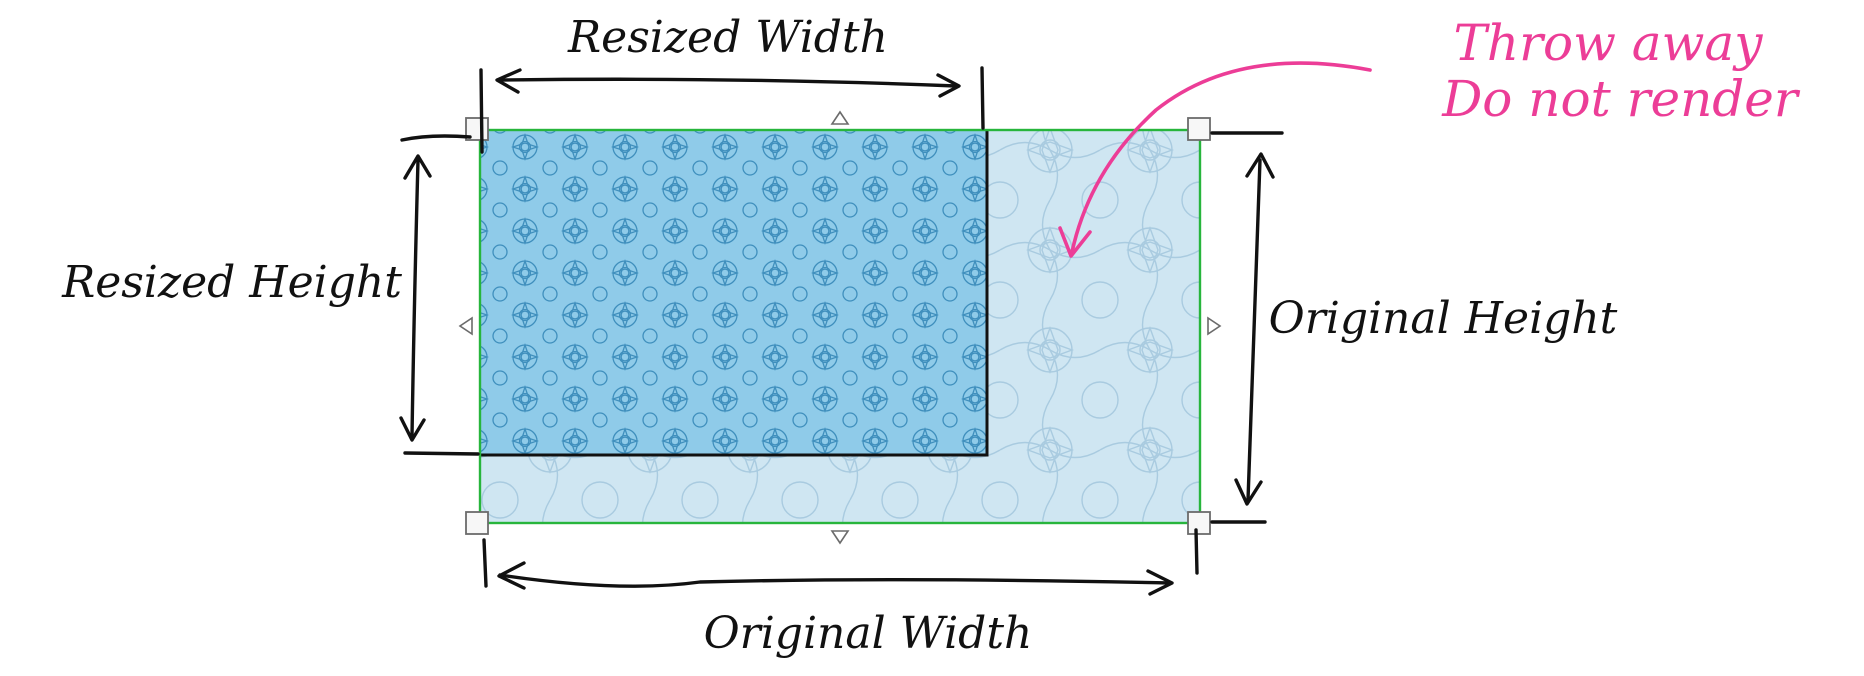  What do you see at coordinates (840, 117) in the screenshot?
I see `edge-handle-top` at bounding box center [840, 117].